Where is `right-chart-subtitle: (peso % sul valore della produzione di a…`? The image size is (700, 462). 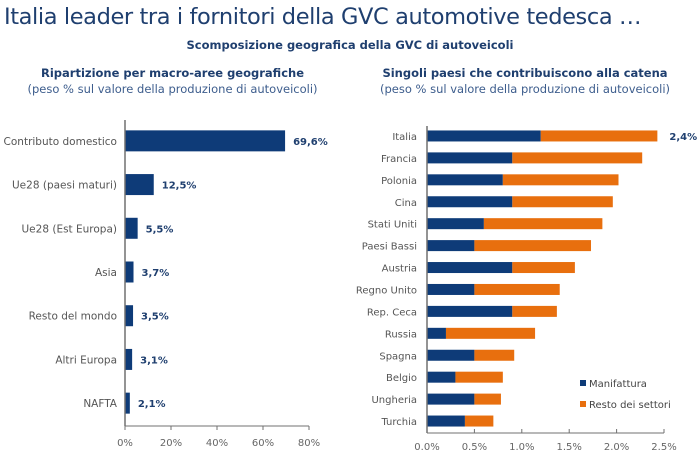
right-chart-subtitle: (peso % sul valore della produzione di a… is located at coordinates (525, 89).